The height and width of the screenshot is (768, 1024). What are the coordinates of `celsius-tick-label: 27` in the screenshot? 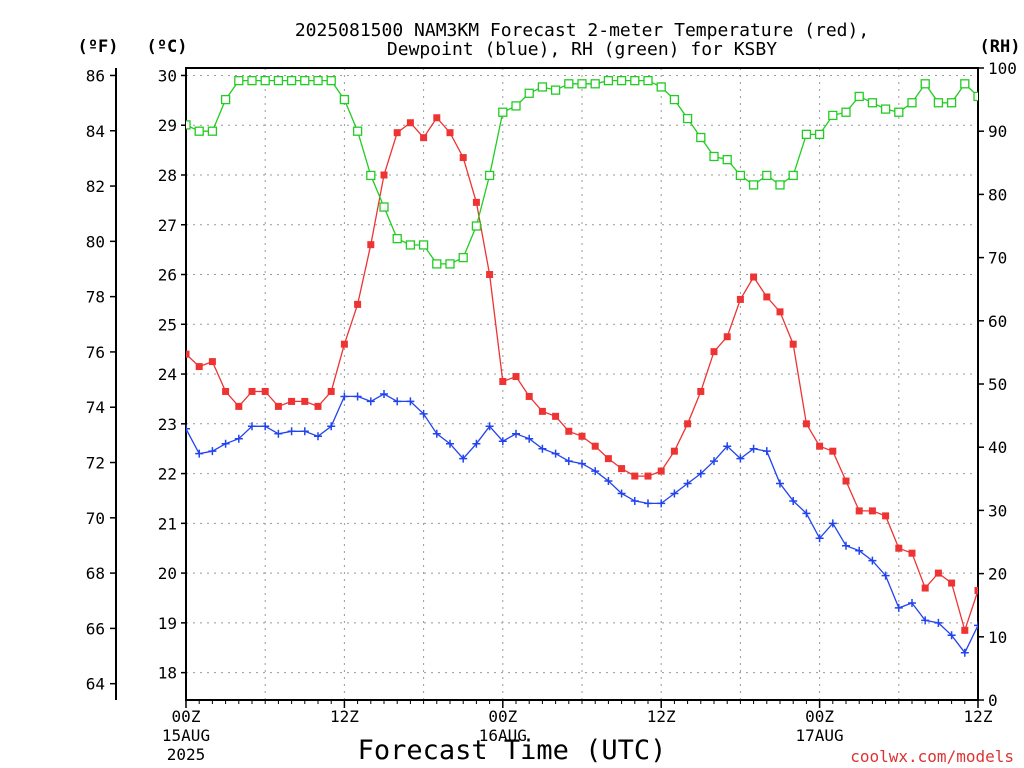 It's located at (167, 225).